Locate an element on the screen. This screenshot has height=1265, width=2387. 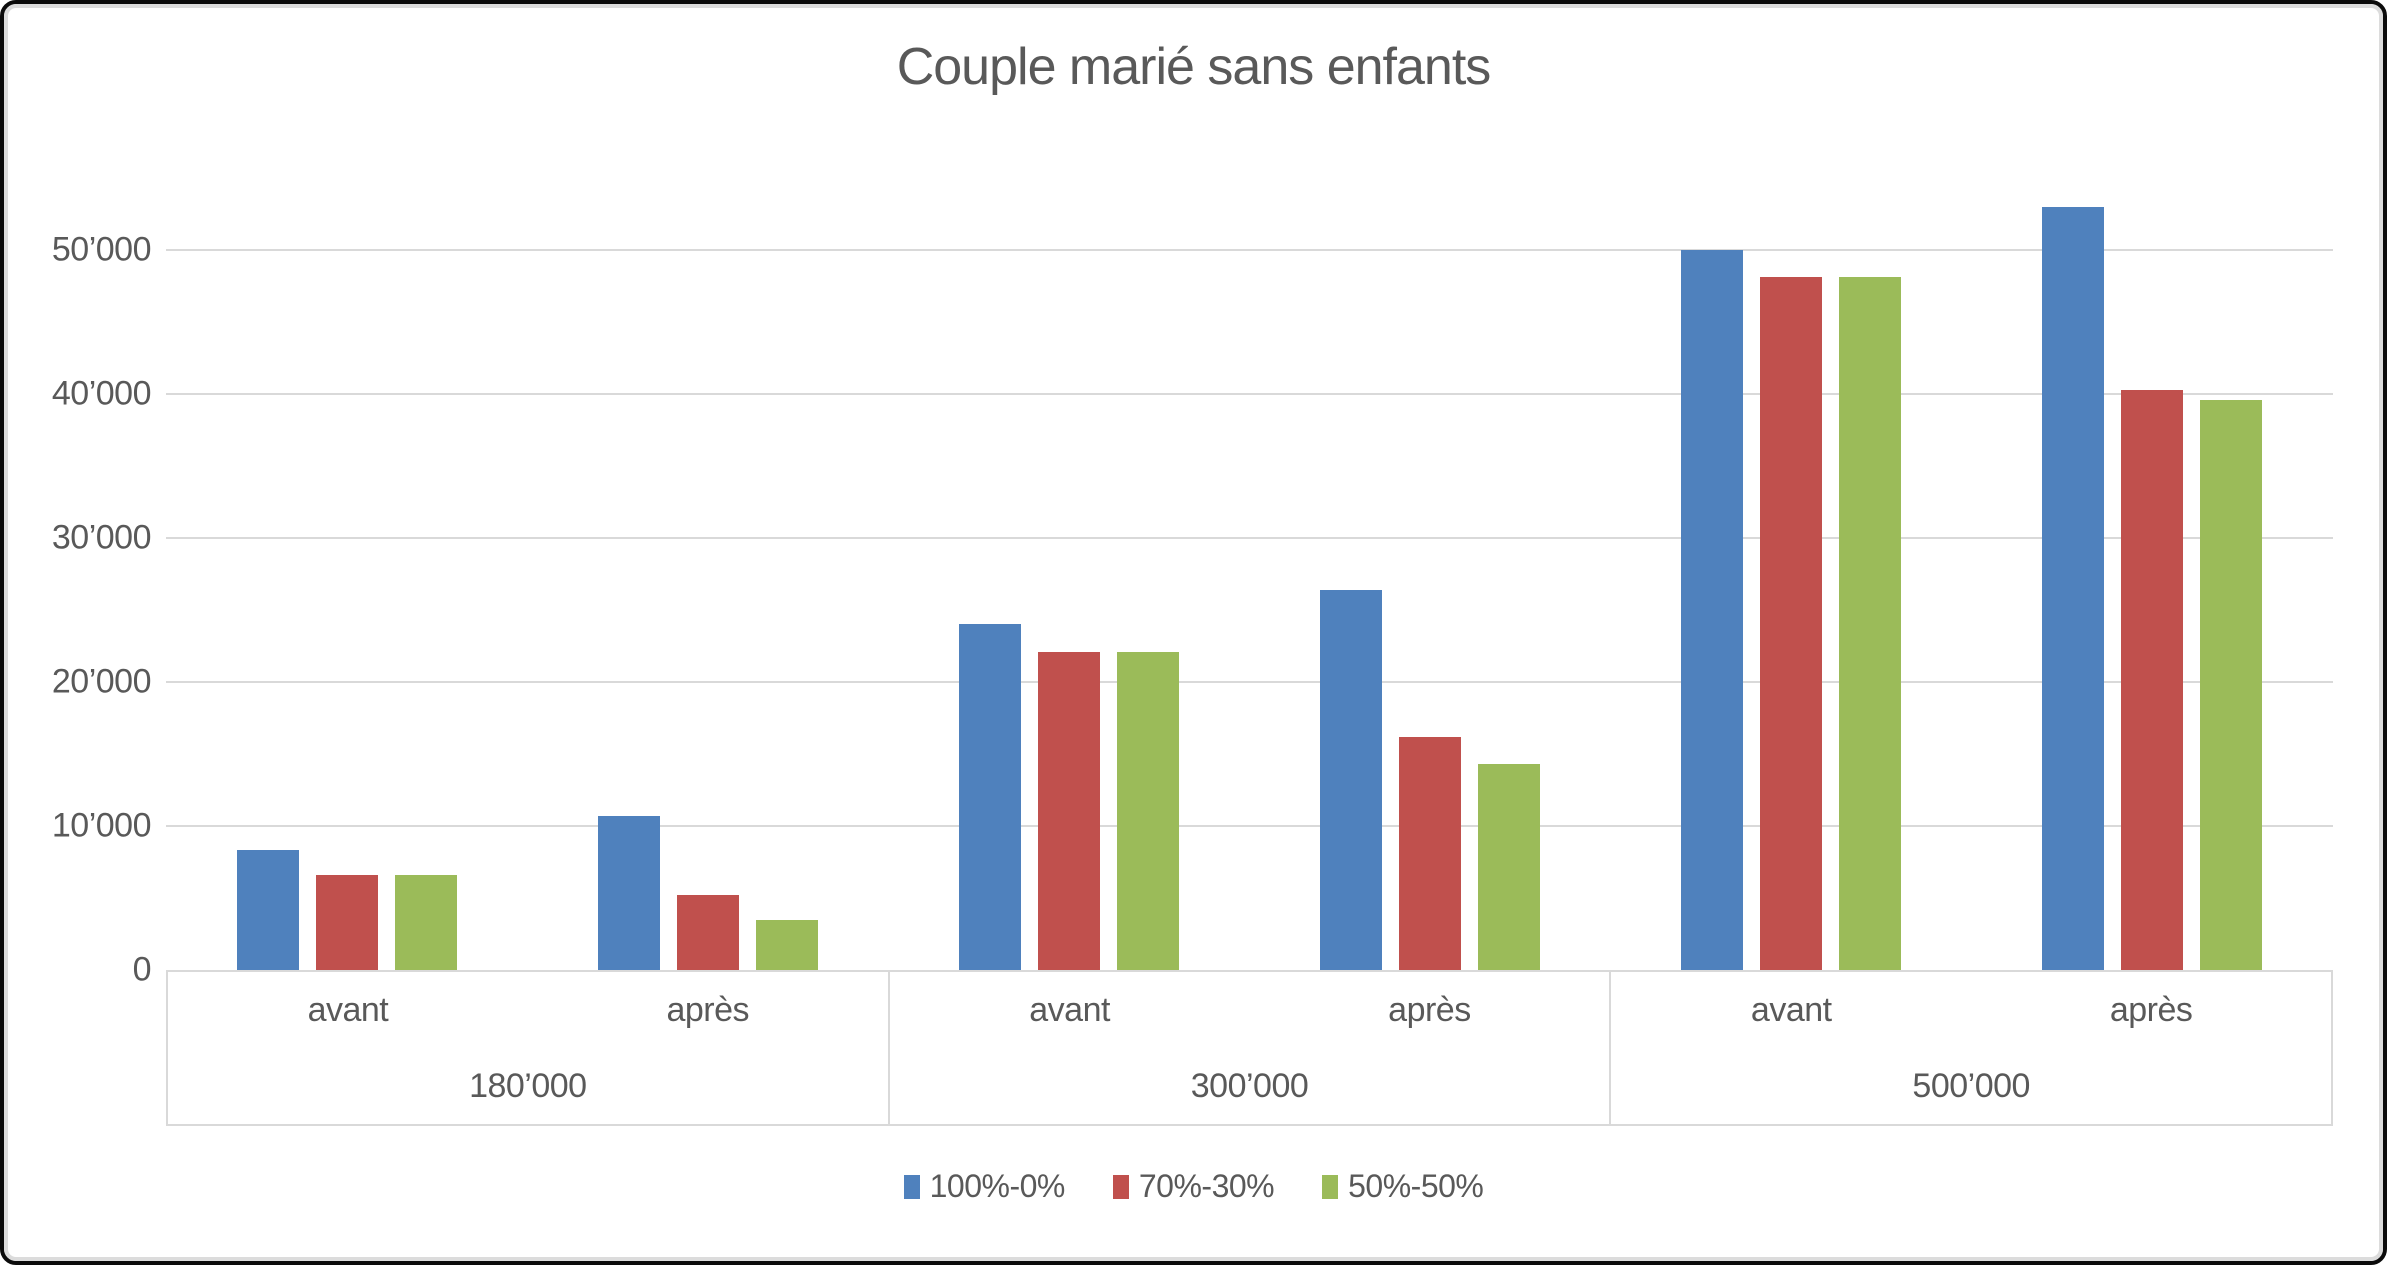
category-slot-300’000-avant is located at coordinates (1068, 559).